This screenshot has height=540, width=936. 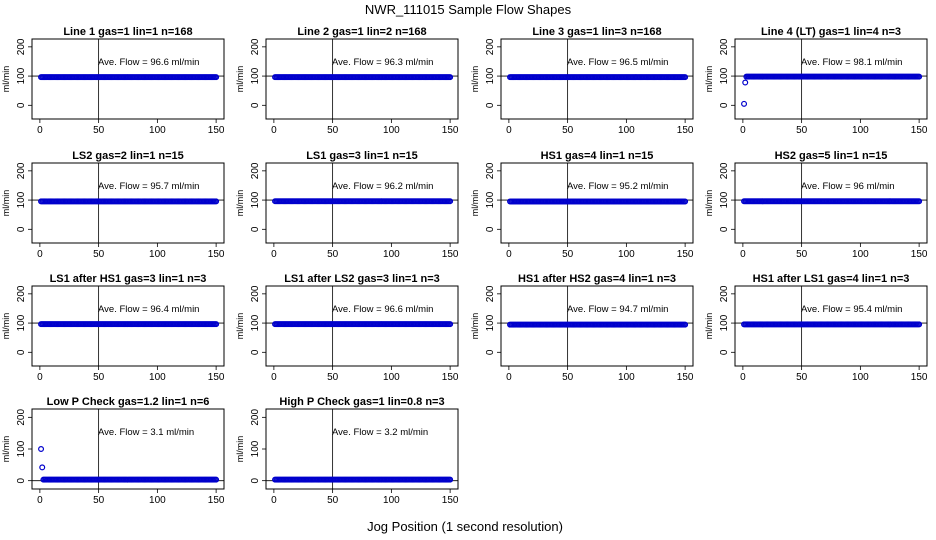 What do you see at coordinates (128, 402) in the screenshot?
I see `panel-title: Low P Check gas=1.2 lin=1 n=6` at bounding box center [128, 402].